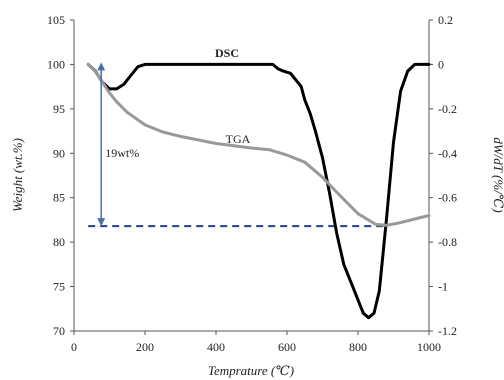 The width and height of the screenshot is (504, 380). Describe the element at coordinates (145, 347) in the screenshot. I see `x-tick-label: 200` at that location.